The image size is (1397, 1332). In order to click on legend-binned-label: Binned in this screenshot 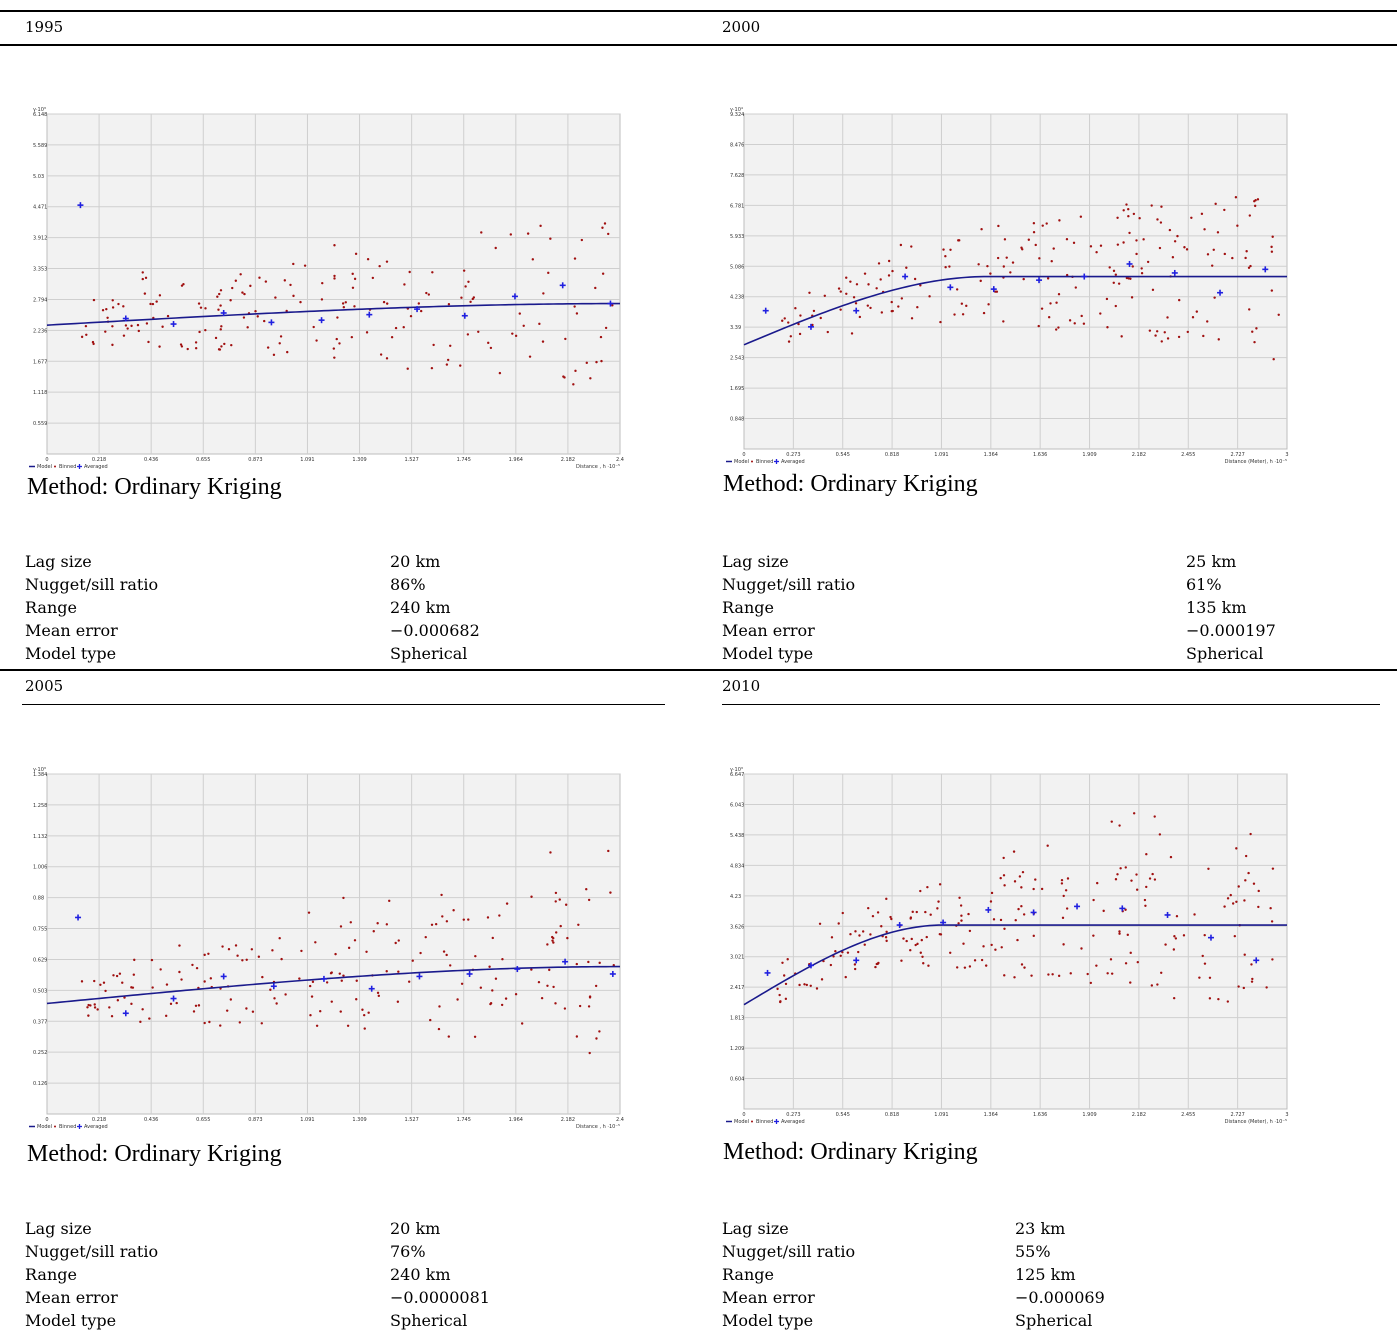, I will do `click(764, 1122)`.